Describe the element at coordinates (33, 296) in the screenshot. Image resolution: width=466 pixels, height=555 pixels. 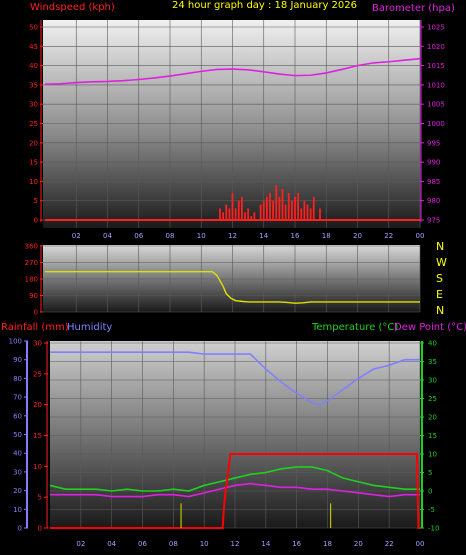
I see `direction-tick-label: 90` at that location.